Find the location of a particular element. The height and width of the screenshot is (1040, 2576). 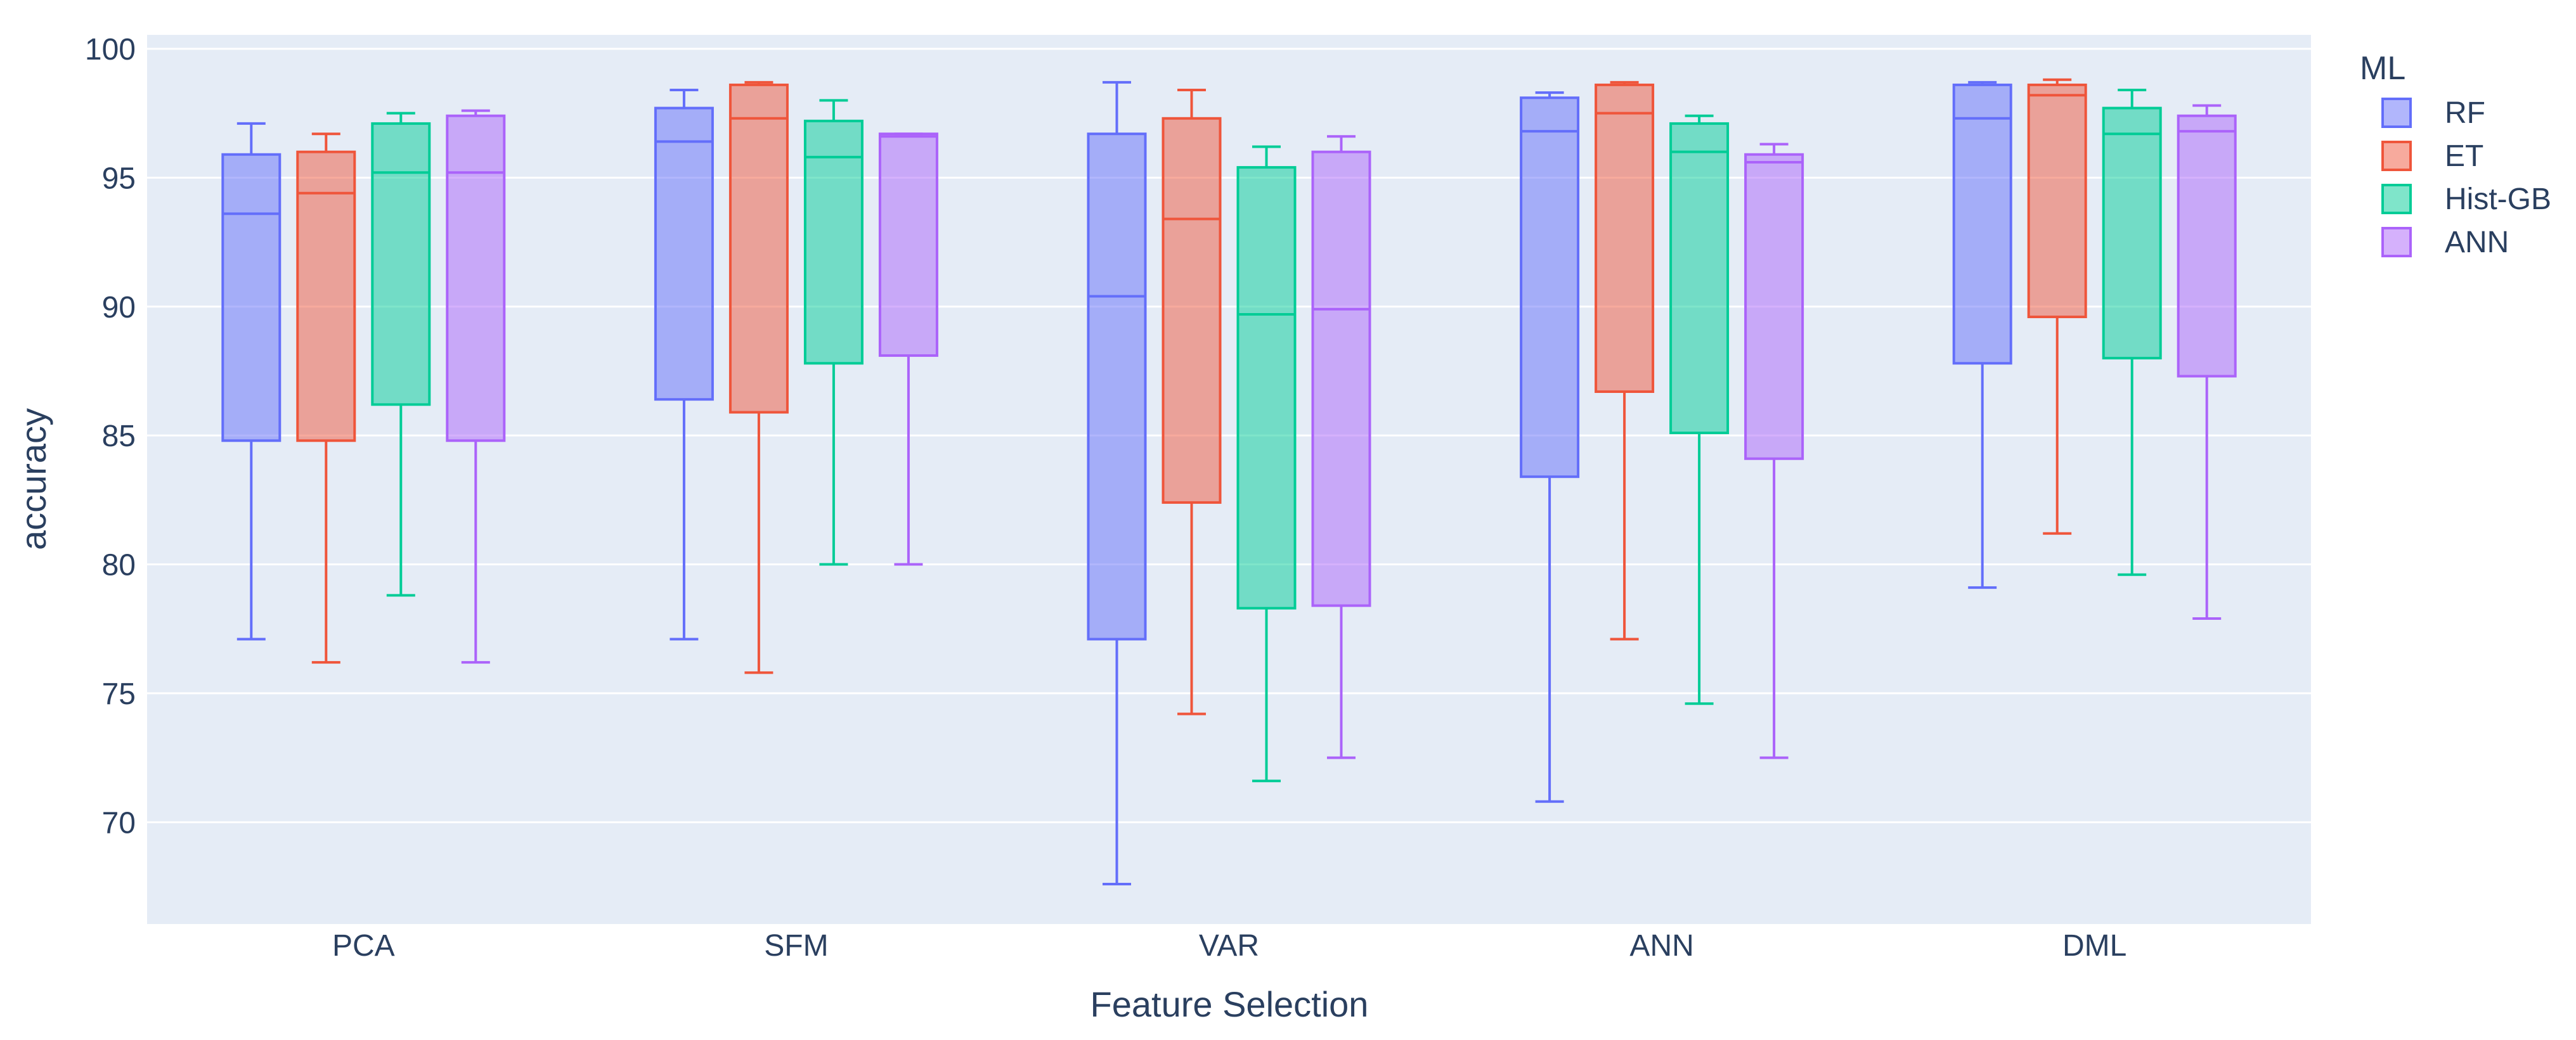

x-tick-SFM: SFM is located at coordinates (796, 946).